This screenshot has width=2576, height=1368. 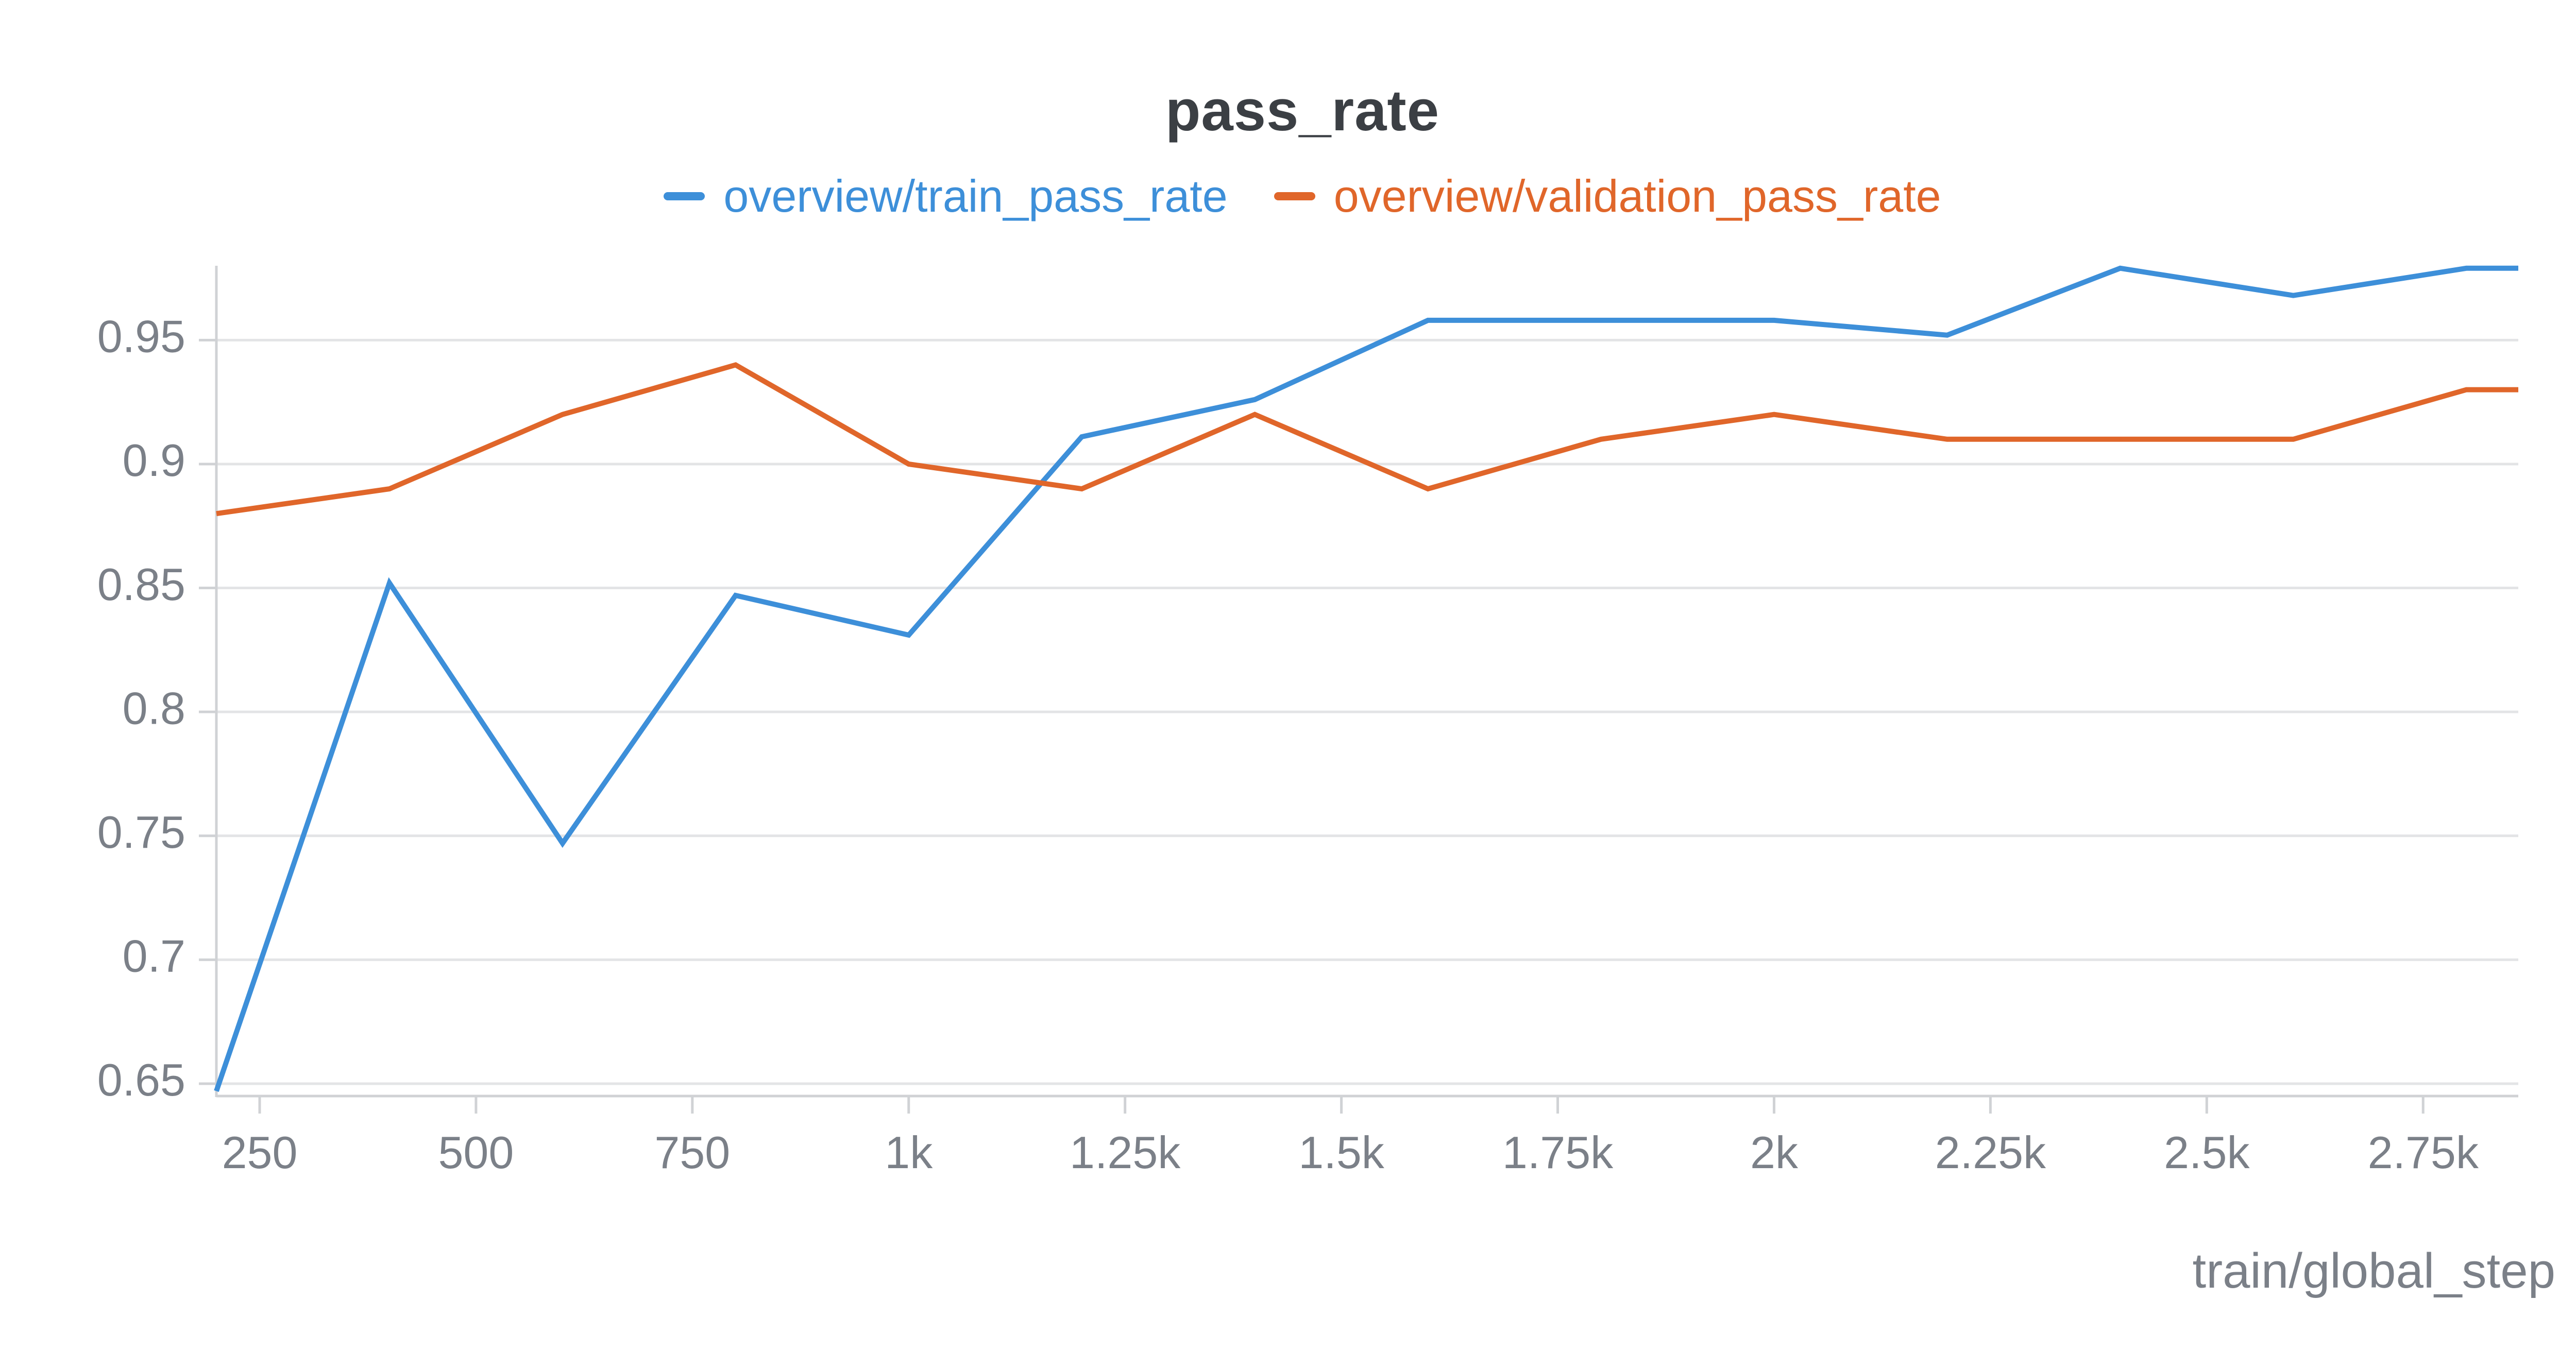 I want to click on y-tick-label: 0.9, so click(x=154, y=460).